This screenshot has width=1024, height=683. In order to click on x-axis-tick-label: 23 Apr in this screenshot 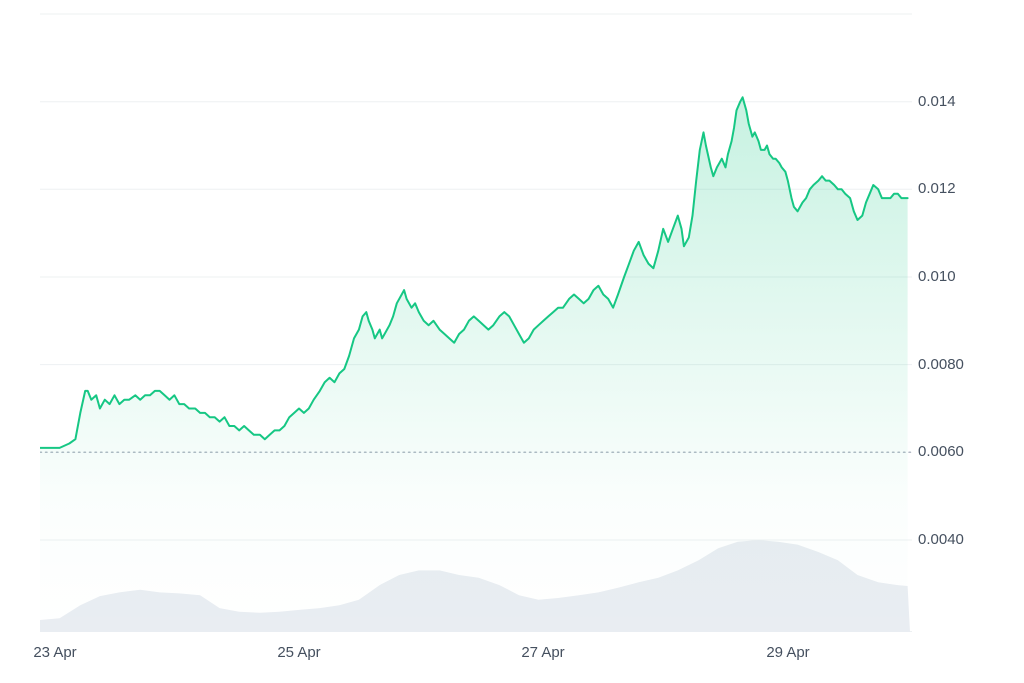, I will do `click(55, 652)`.